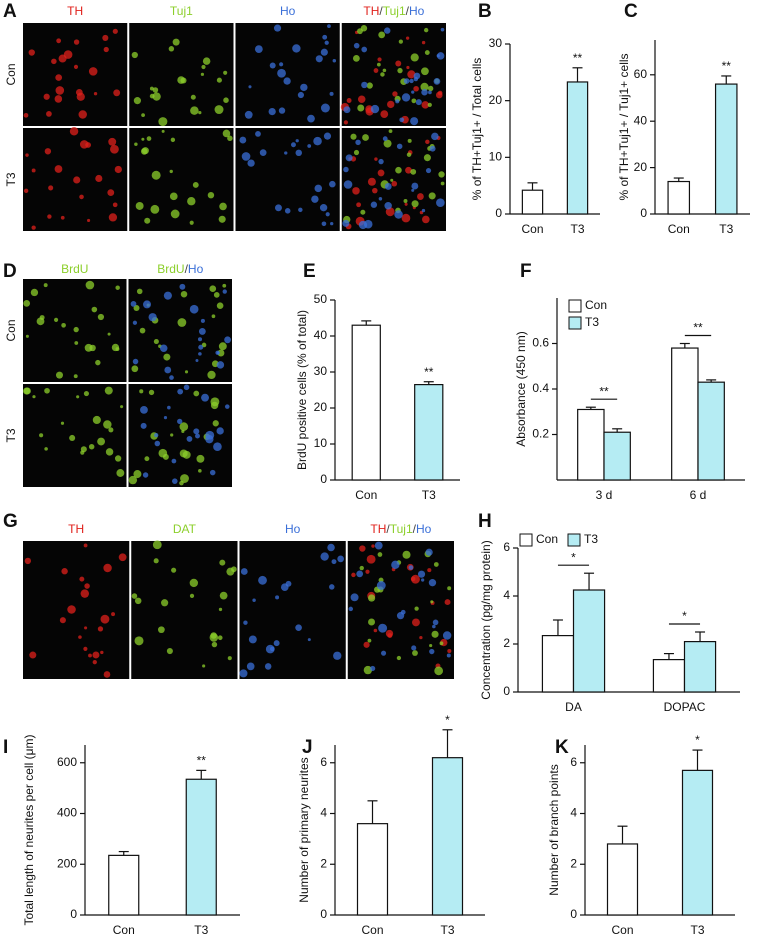 This screenshot has height=937, width=757. What do you see at coordinates (429, 495) in the screenshot?
I see `x-tick-label: T3` at bounding box center [429, 495].